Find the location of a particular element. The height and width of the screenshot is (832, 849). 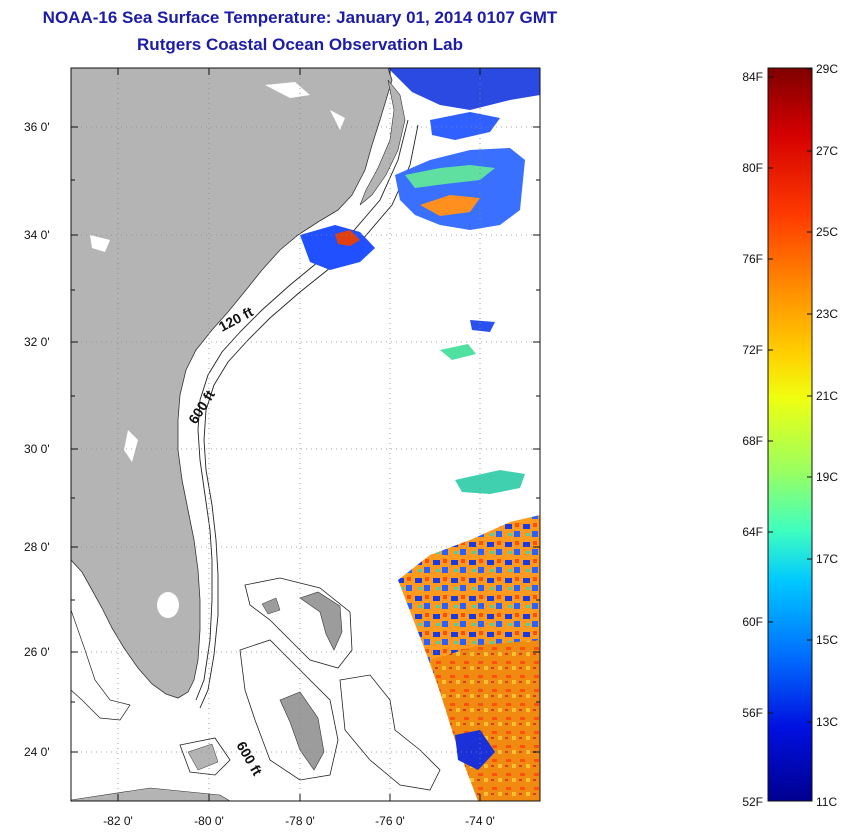

colorbar-c-label: 21C is located at coordinates (827, 396).